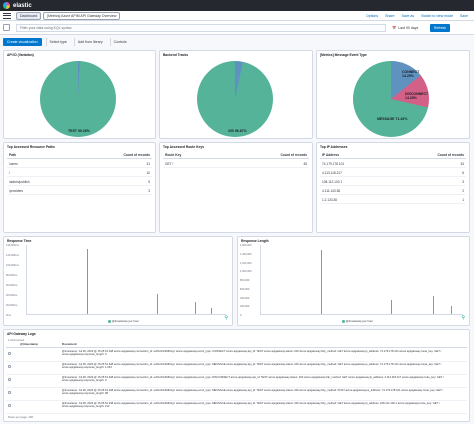 The width and height of the screenshot is (474, 424). I want to click on col-timestamp: @timestamp, so click(29, 344).